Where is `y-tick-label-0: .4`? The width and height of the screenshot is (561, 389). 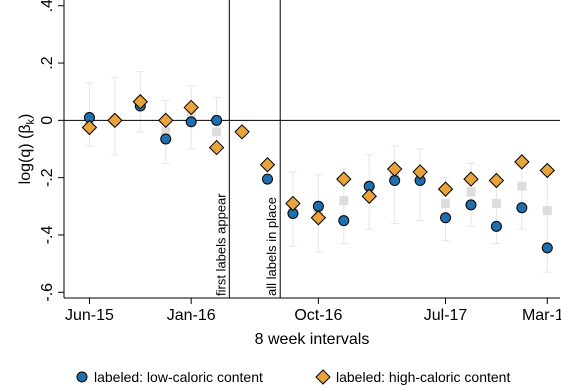 y-tick-label-0: .4 is located at coordinates (47, 6).